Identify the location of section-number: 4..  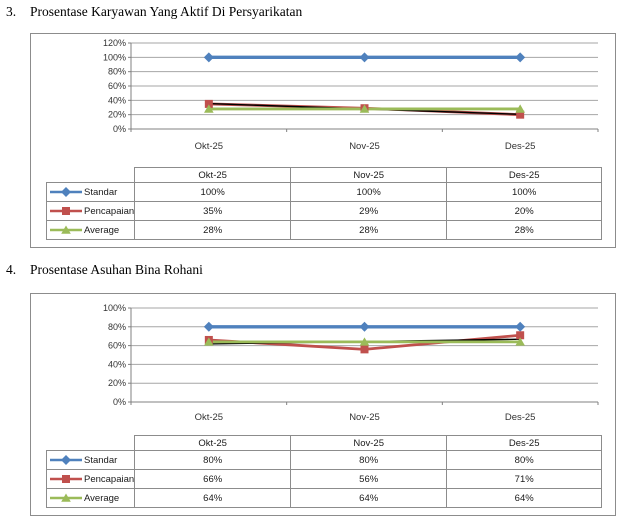
(11, 269).